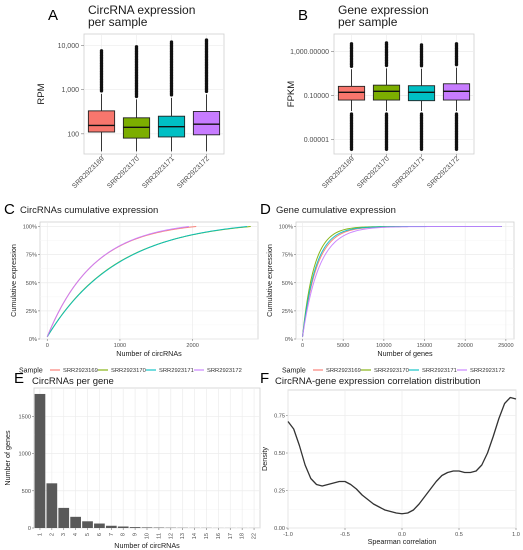  What do you see at coordinates (287, 256) in the screenshot?
I see `tick-label-y: 75%` at bounding box center [287, 256].